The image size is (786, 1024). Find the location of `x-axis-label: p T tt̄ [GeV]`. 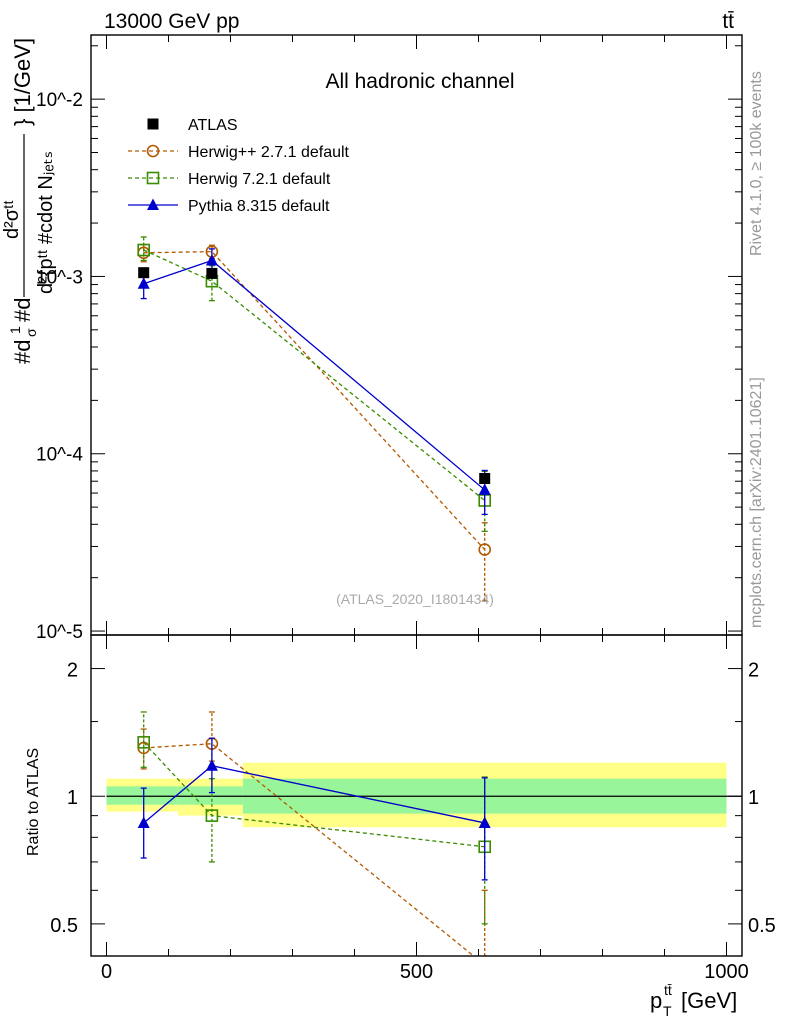

x-axis-label: p T tt̄ [GeV] is located at coordinates (693, 1000).